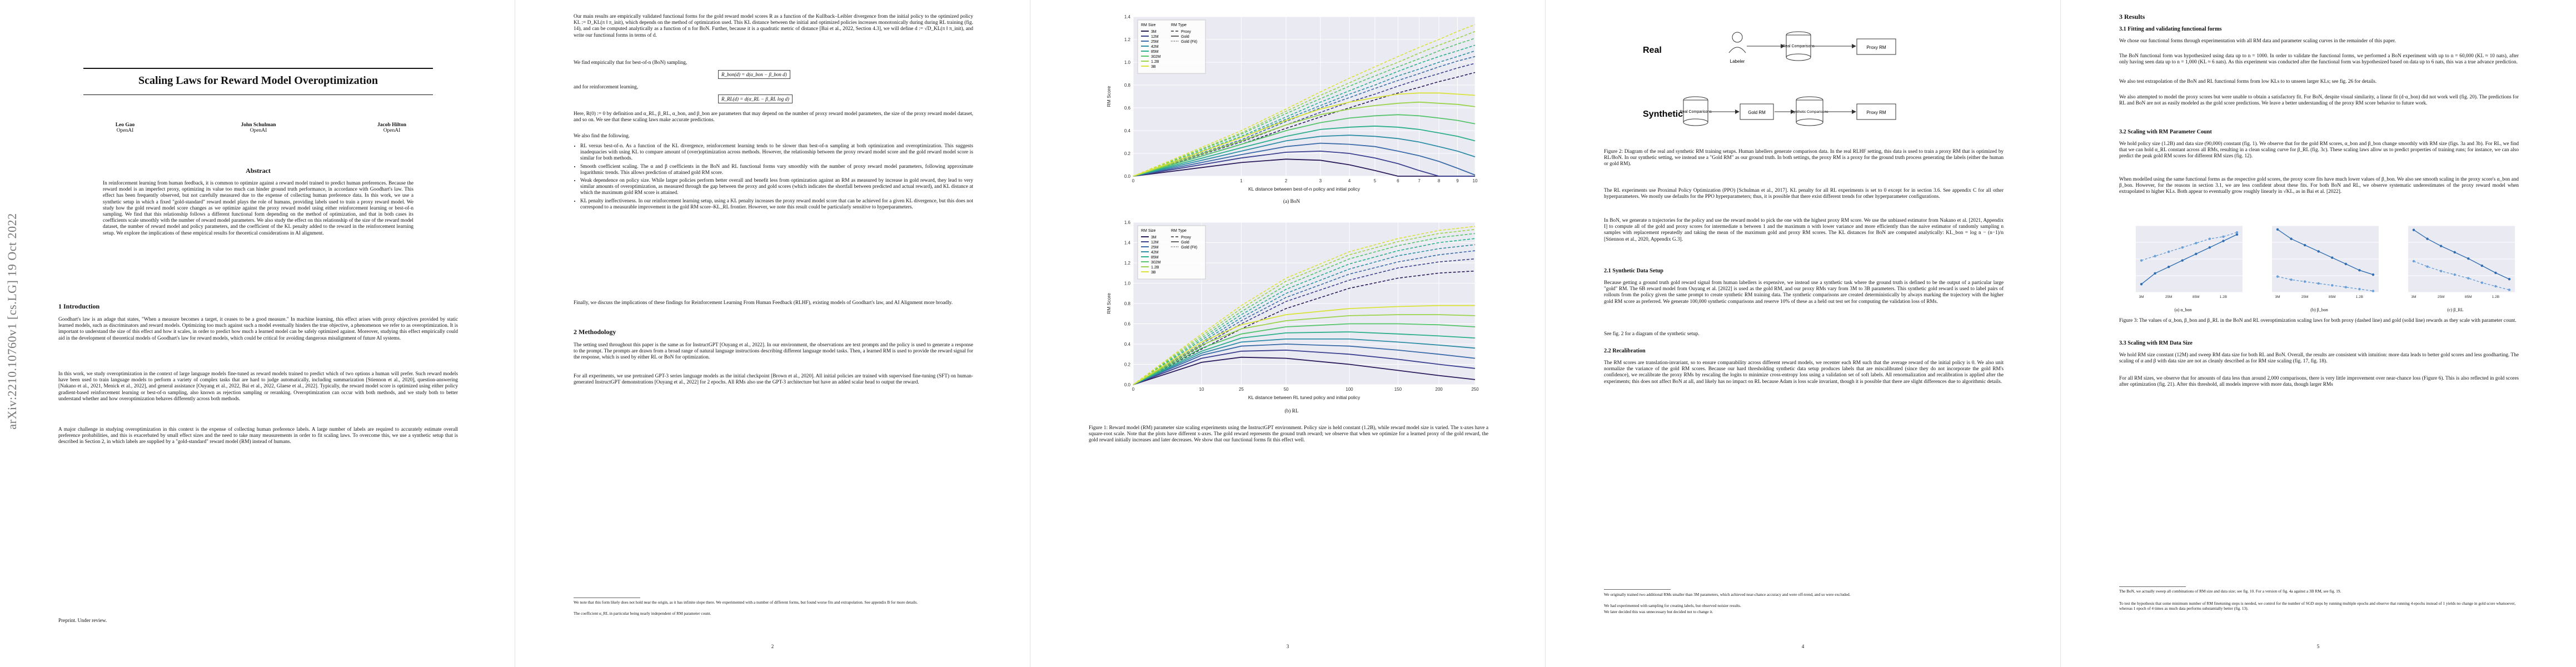  I want to click on x-tick-label: 3M, so click(2141, 297).